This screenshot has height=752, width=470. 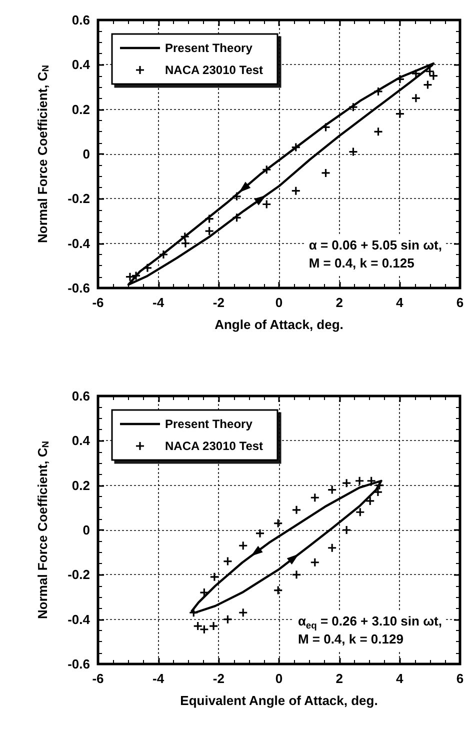 What do you see at coordinates (279, 700) in the screenshot?
I see `x-axis-title: Equivalent Angle of Attack, deg.` at bounding box center [279, 700].